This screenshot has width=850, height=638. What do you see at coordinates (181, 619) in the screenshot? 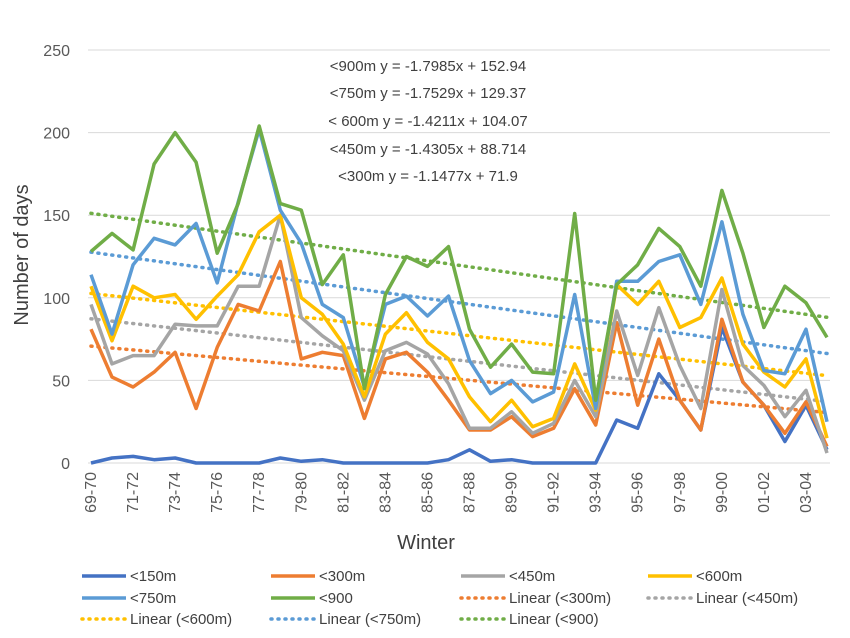
I see `legend-label: Linear (<600m)` at bounding box center [181, 619].